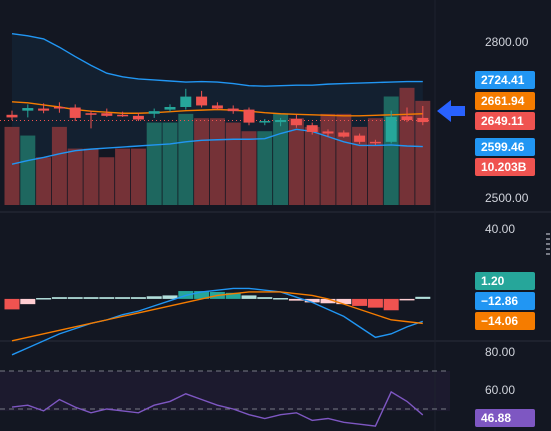 The width and height of the screenshot is (551, 431). Describe the element at coordinates (500, 390) in the screenshot. I see `rsi-axis-tick-label: 60.00` at that location.